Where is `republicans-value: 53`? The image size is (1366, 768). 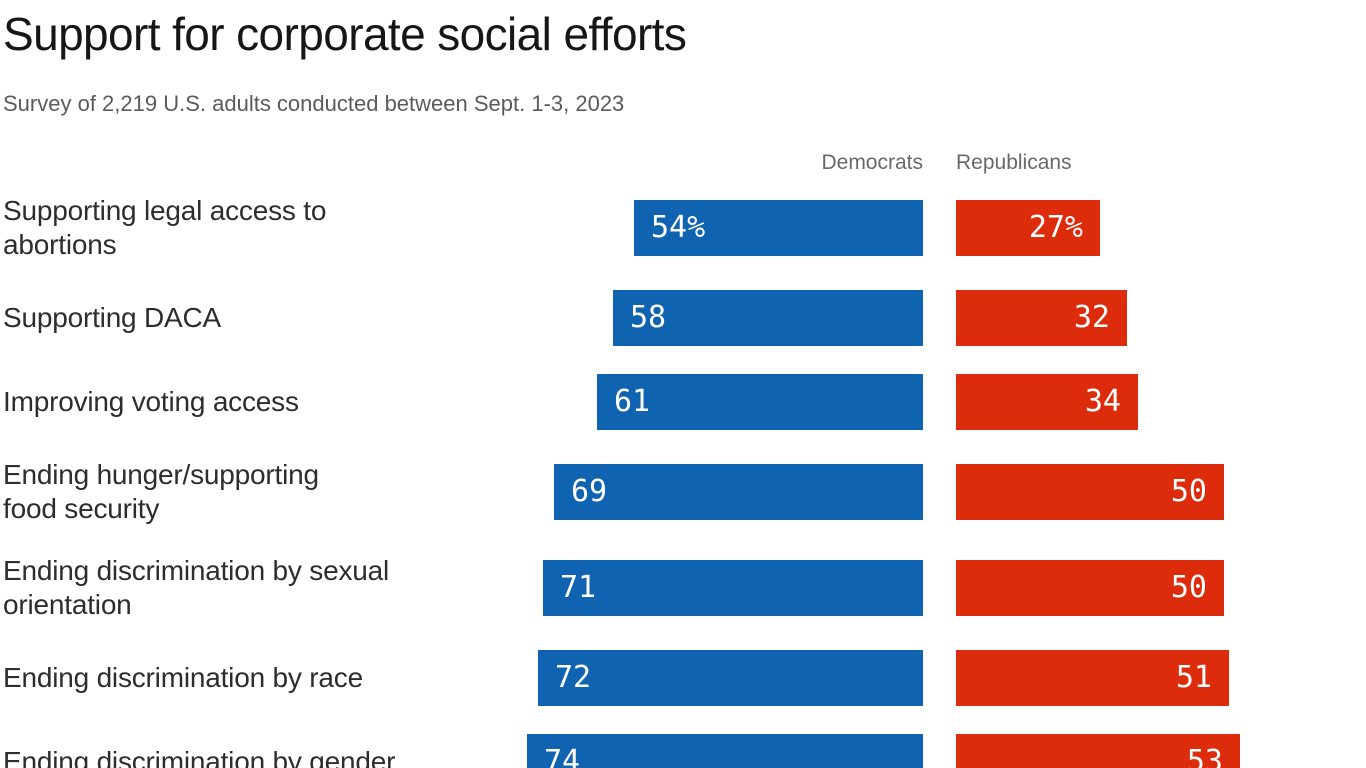 republicans-value: 53 is located at coordinates (1204, 756).